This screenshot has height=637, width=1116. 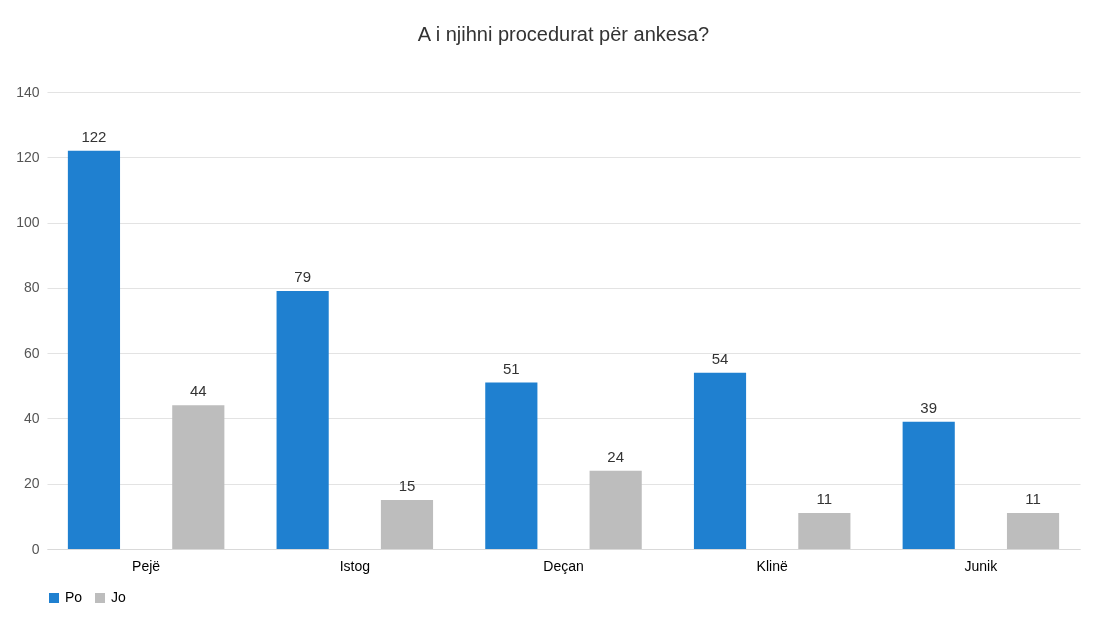 I want to click on y-tick-label: 100, so click(x=28, y=222).